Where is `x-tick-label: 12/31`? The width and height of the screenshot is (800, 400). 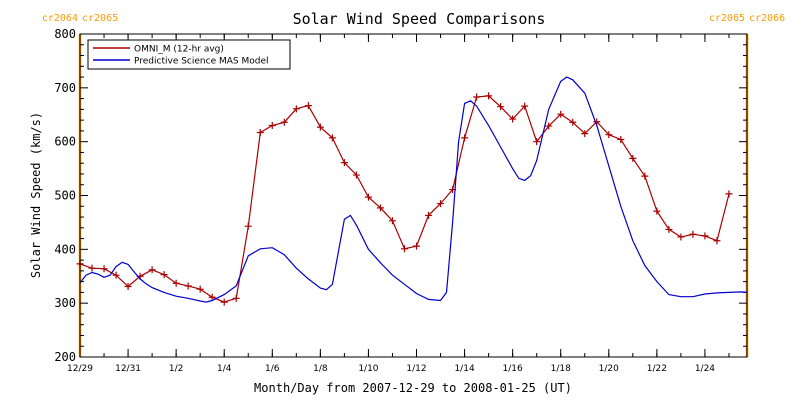 x-tick-label: 12/31 is located at coordinates (128, 369).